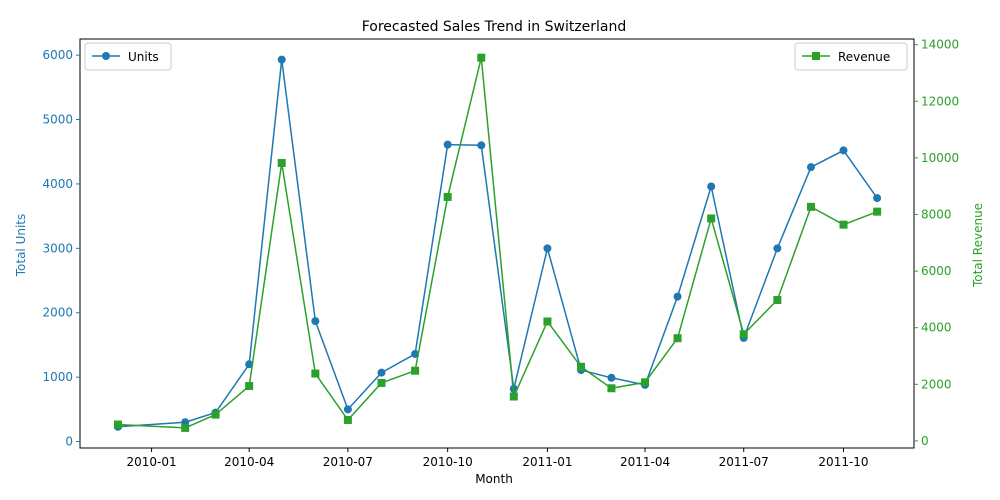 The height and width of the screenshot is (500, 1000). Describe the element at coordinates (816, 56) in the screenshot. I see `legend-revenue-marker` at that location.